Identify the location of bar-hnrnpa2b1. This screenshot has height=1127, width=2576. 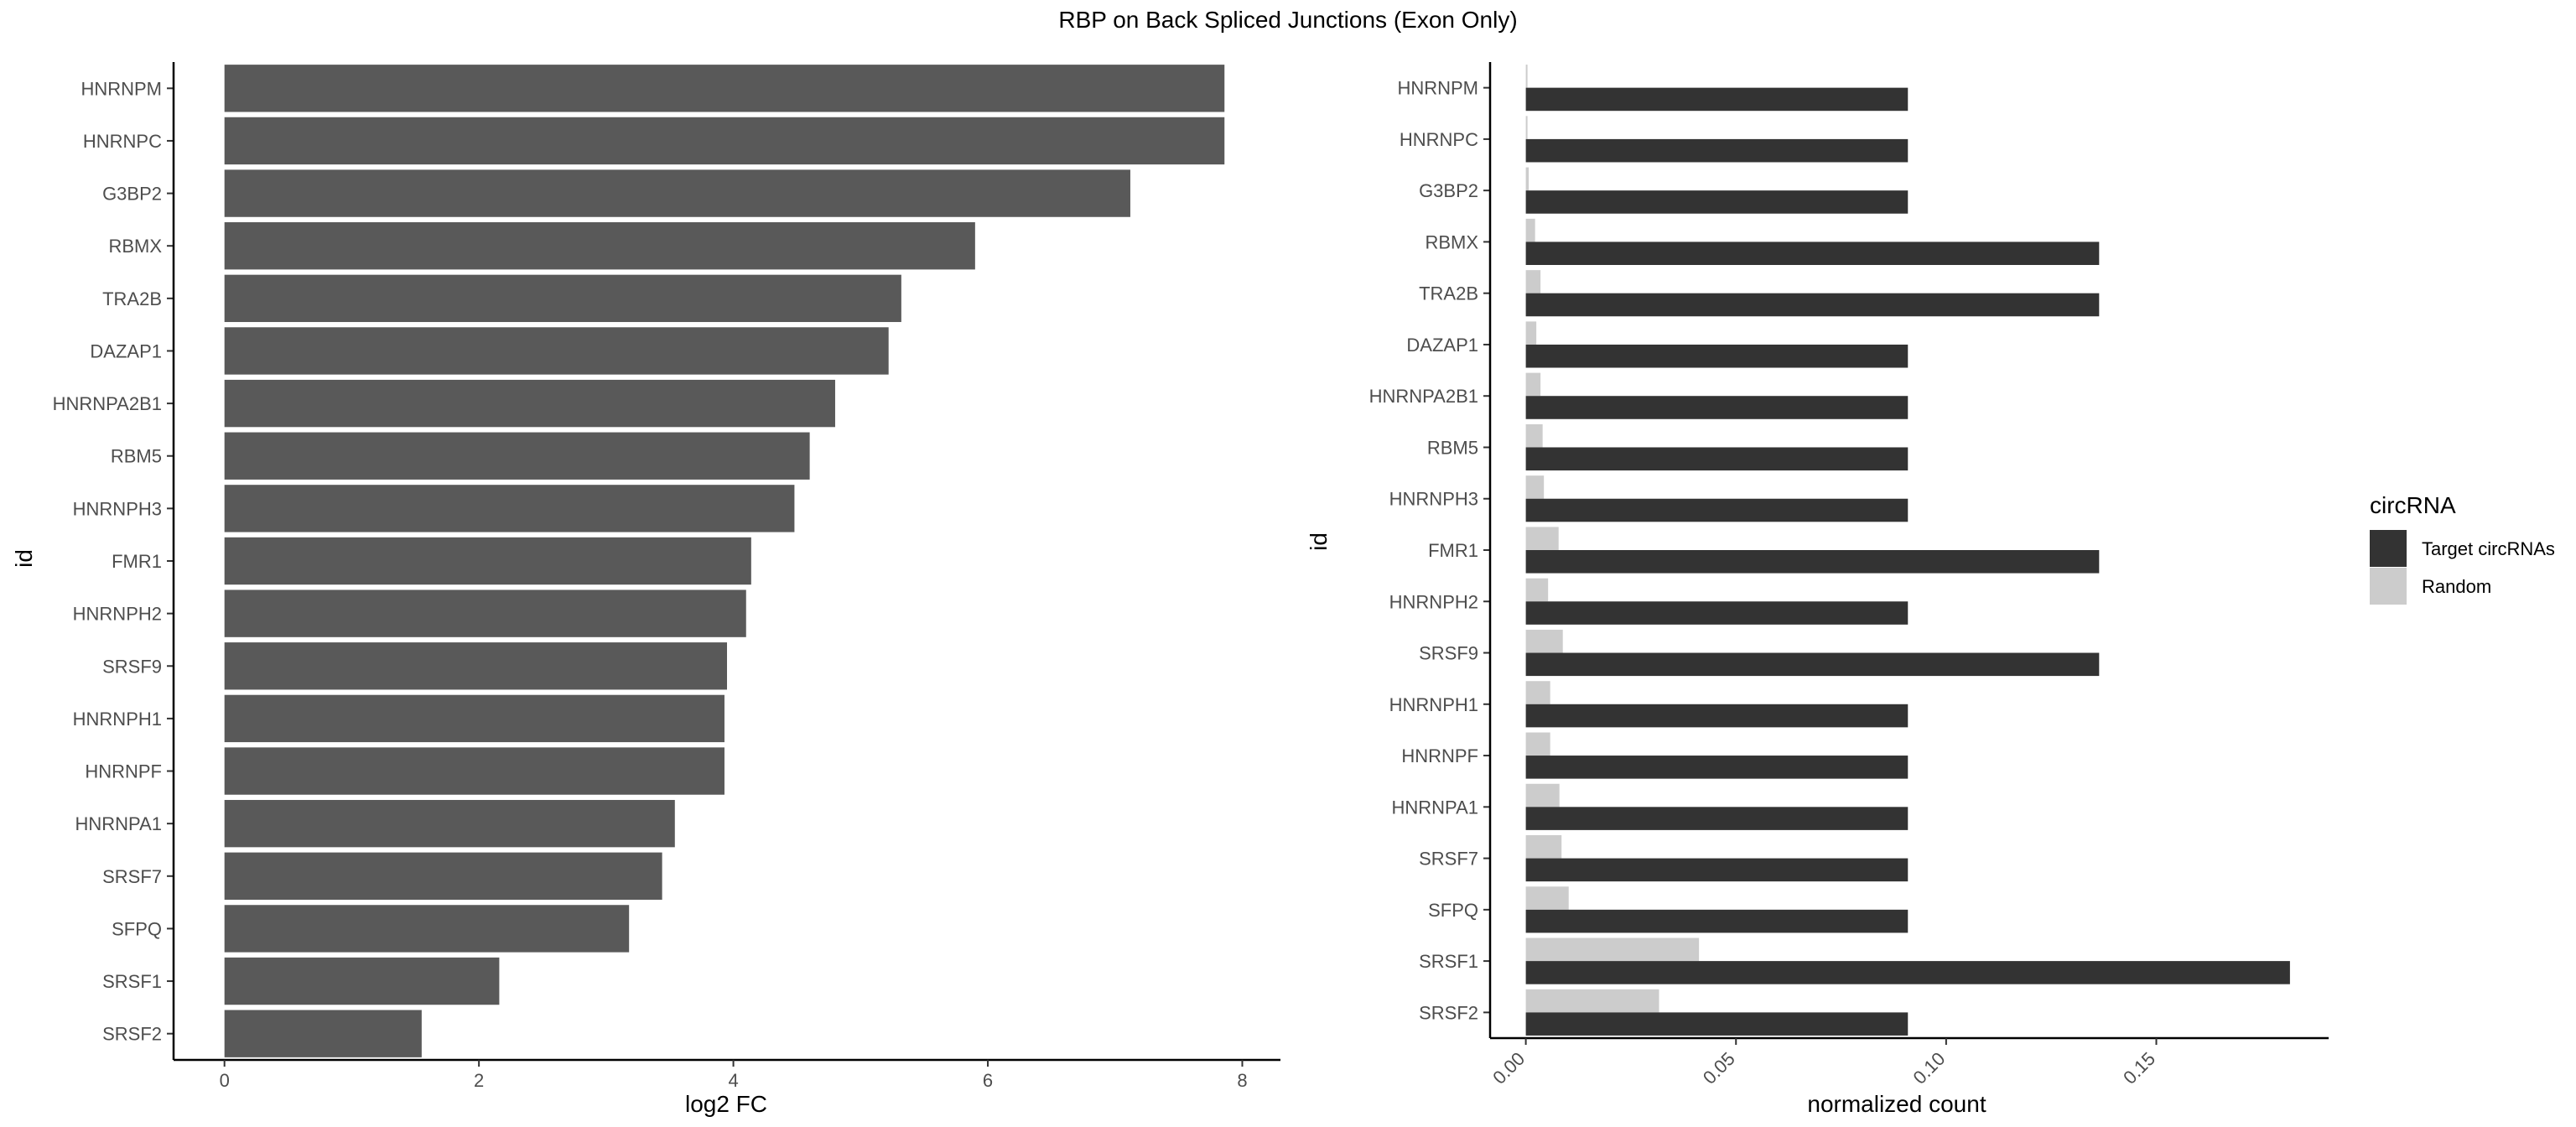
(529, 403).